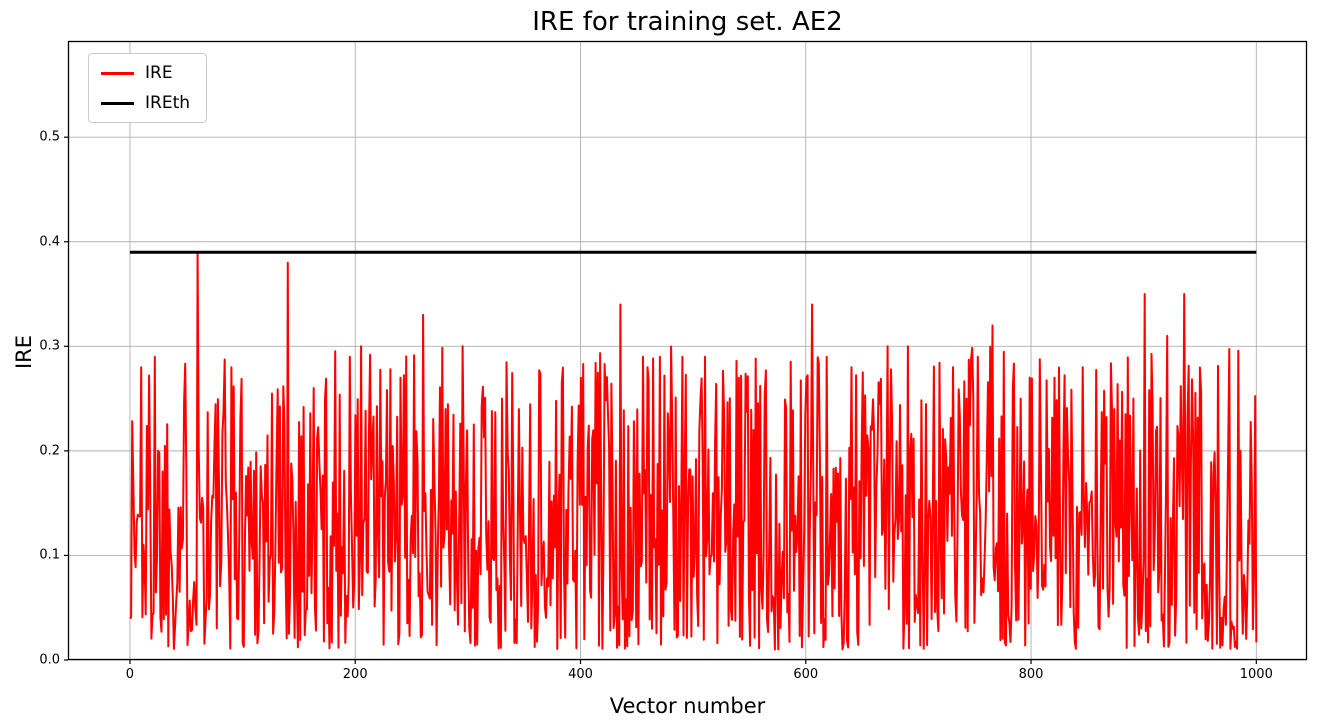 This screenshot has height=727, width=1325. I want to click on y-tick-label: 0.3, so click(49, 346).